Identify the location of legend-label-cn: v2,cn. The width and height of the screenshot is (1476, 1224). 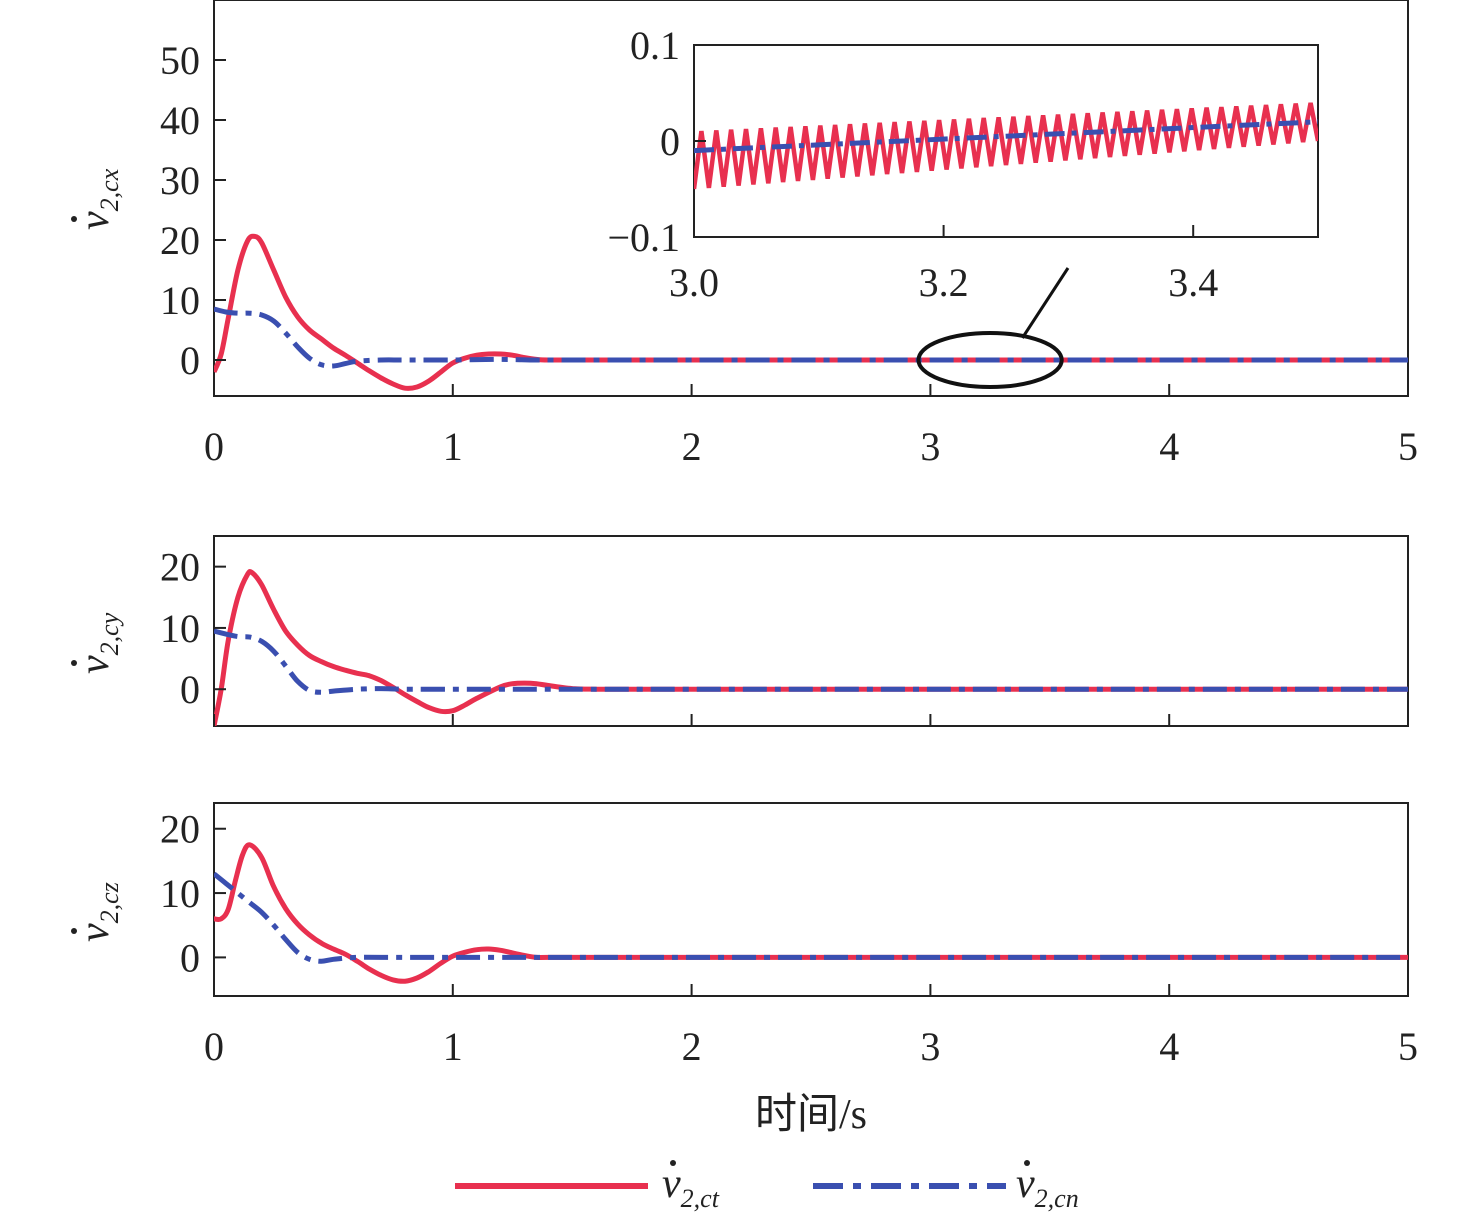
(1047, 1186).